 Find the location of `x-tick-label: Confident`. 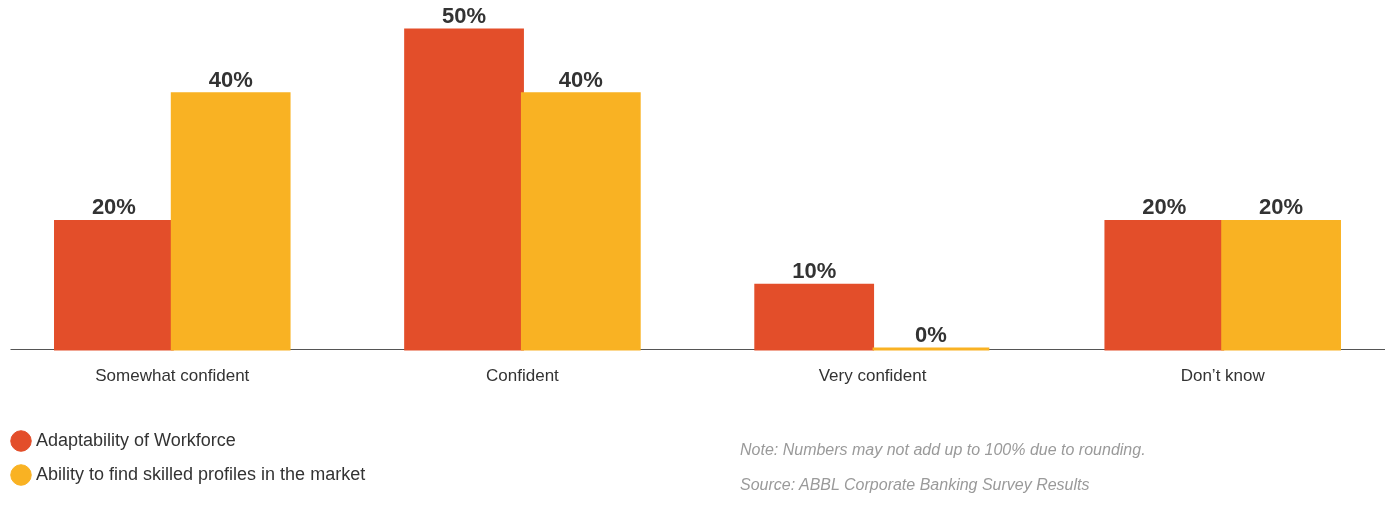

x-tick-label: Confident is located at coordinates (523, 375).